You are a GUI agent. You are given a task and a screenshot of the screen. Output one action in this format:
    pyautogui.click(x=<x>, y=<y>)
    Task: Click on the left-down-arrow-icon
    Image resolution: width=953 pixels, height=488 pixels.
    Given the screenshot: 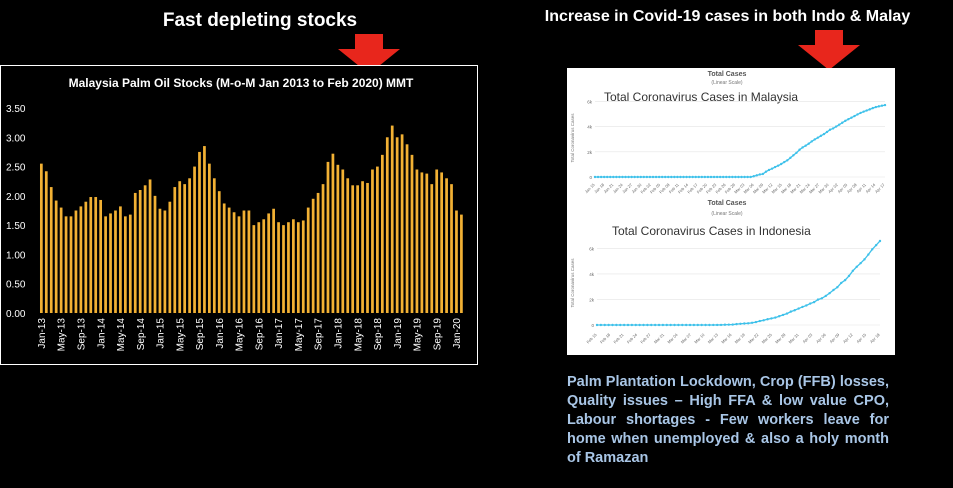 What is the action you would take?
    pyautogui.click(x=369, y=54)
    